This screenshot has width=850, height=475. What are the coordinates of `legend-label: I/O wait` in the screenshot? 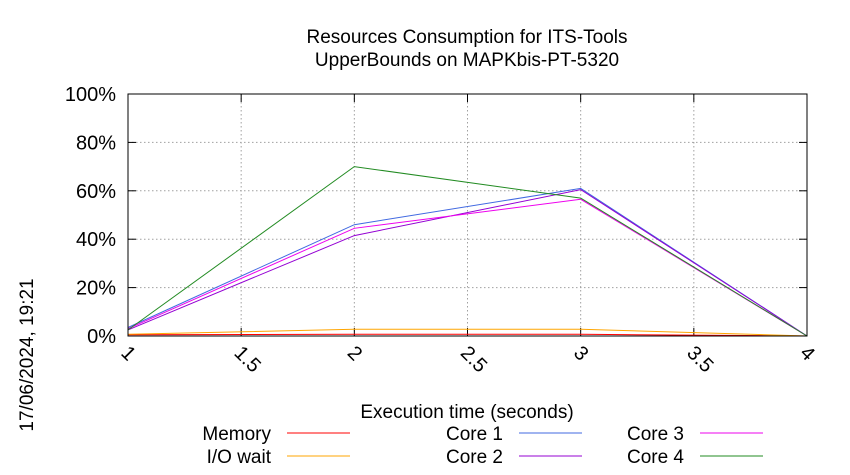 It's located at (239, 457).